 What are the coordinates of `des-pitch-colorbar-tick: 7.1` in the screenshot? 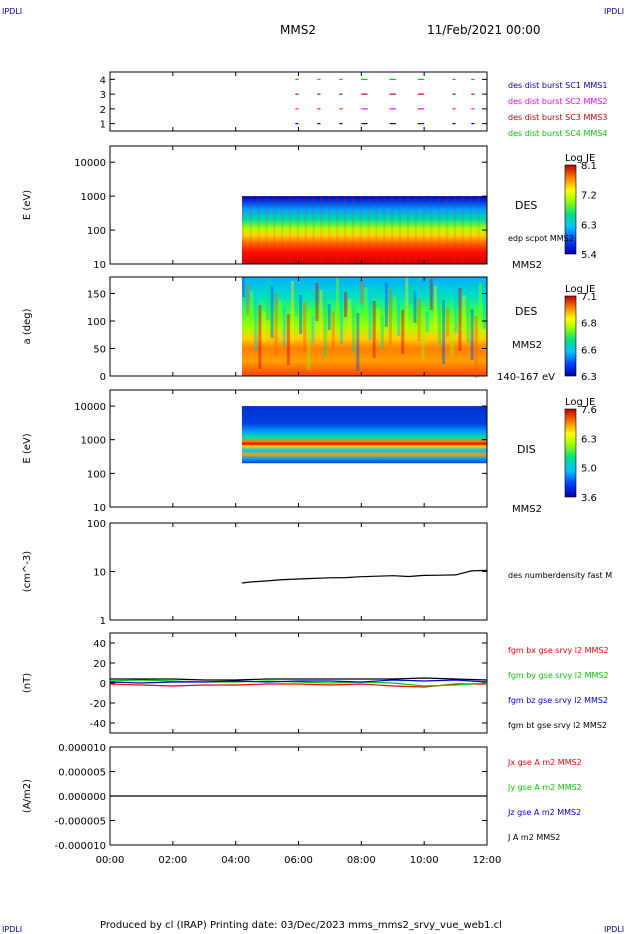 It's located at (589, 297).